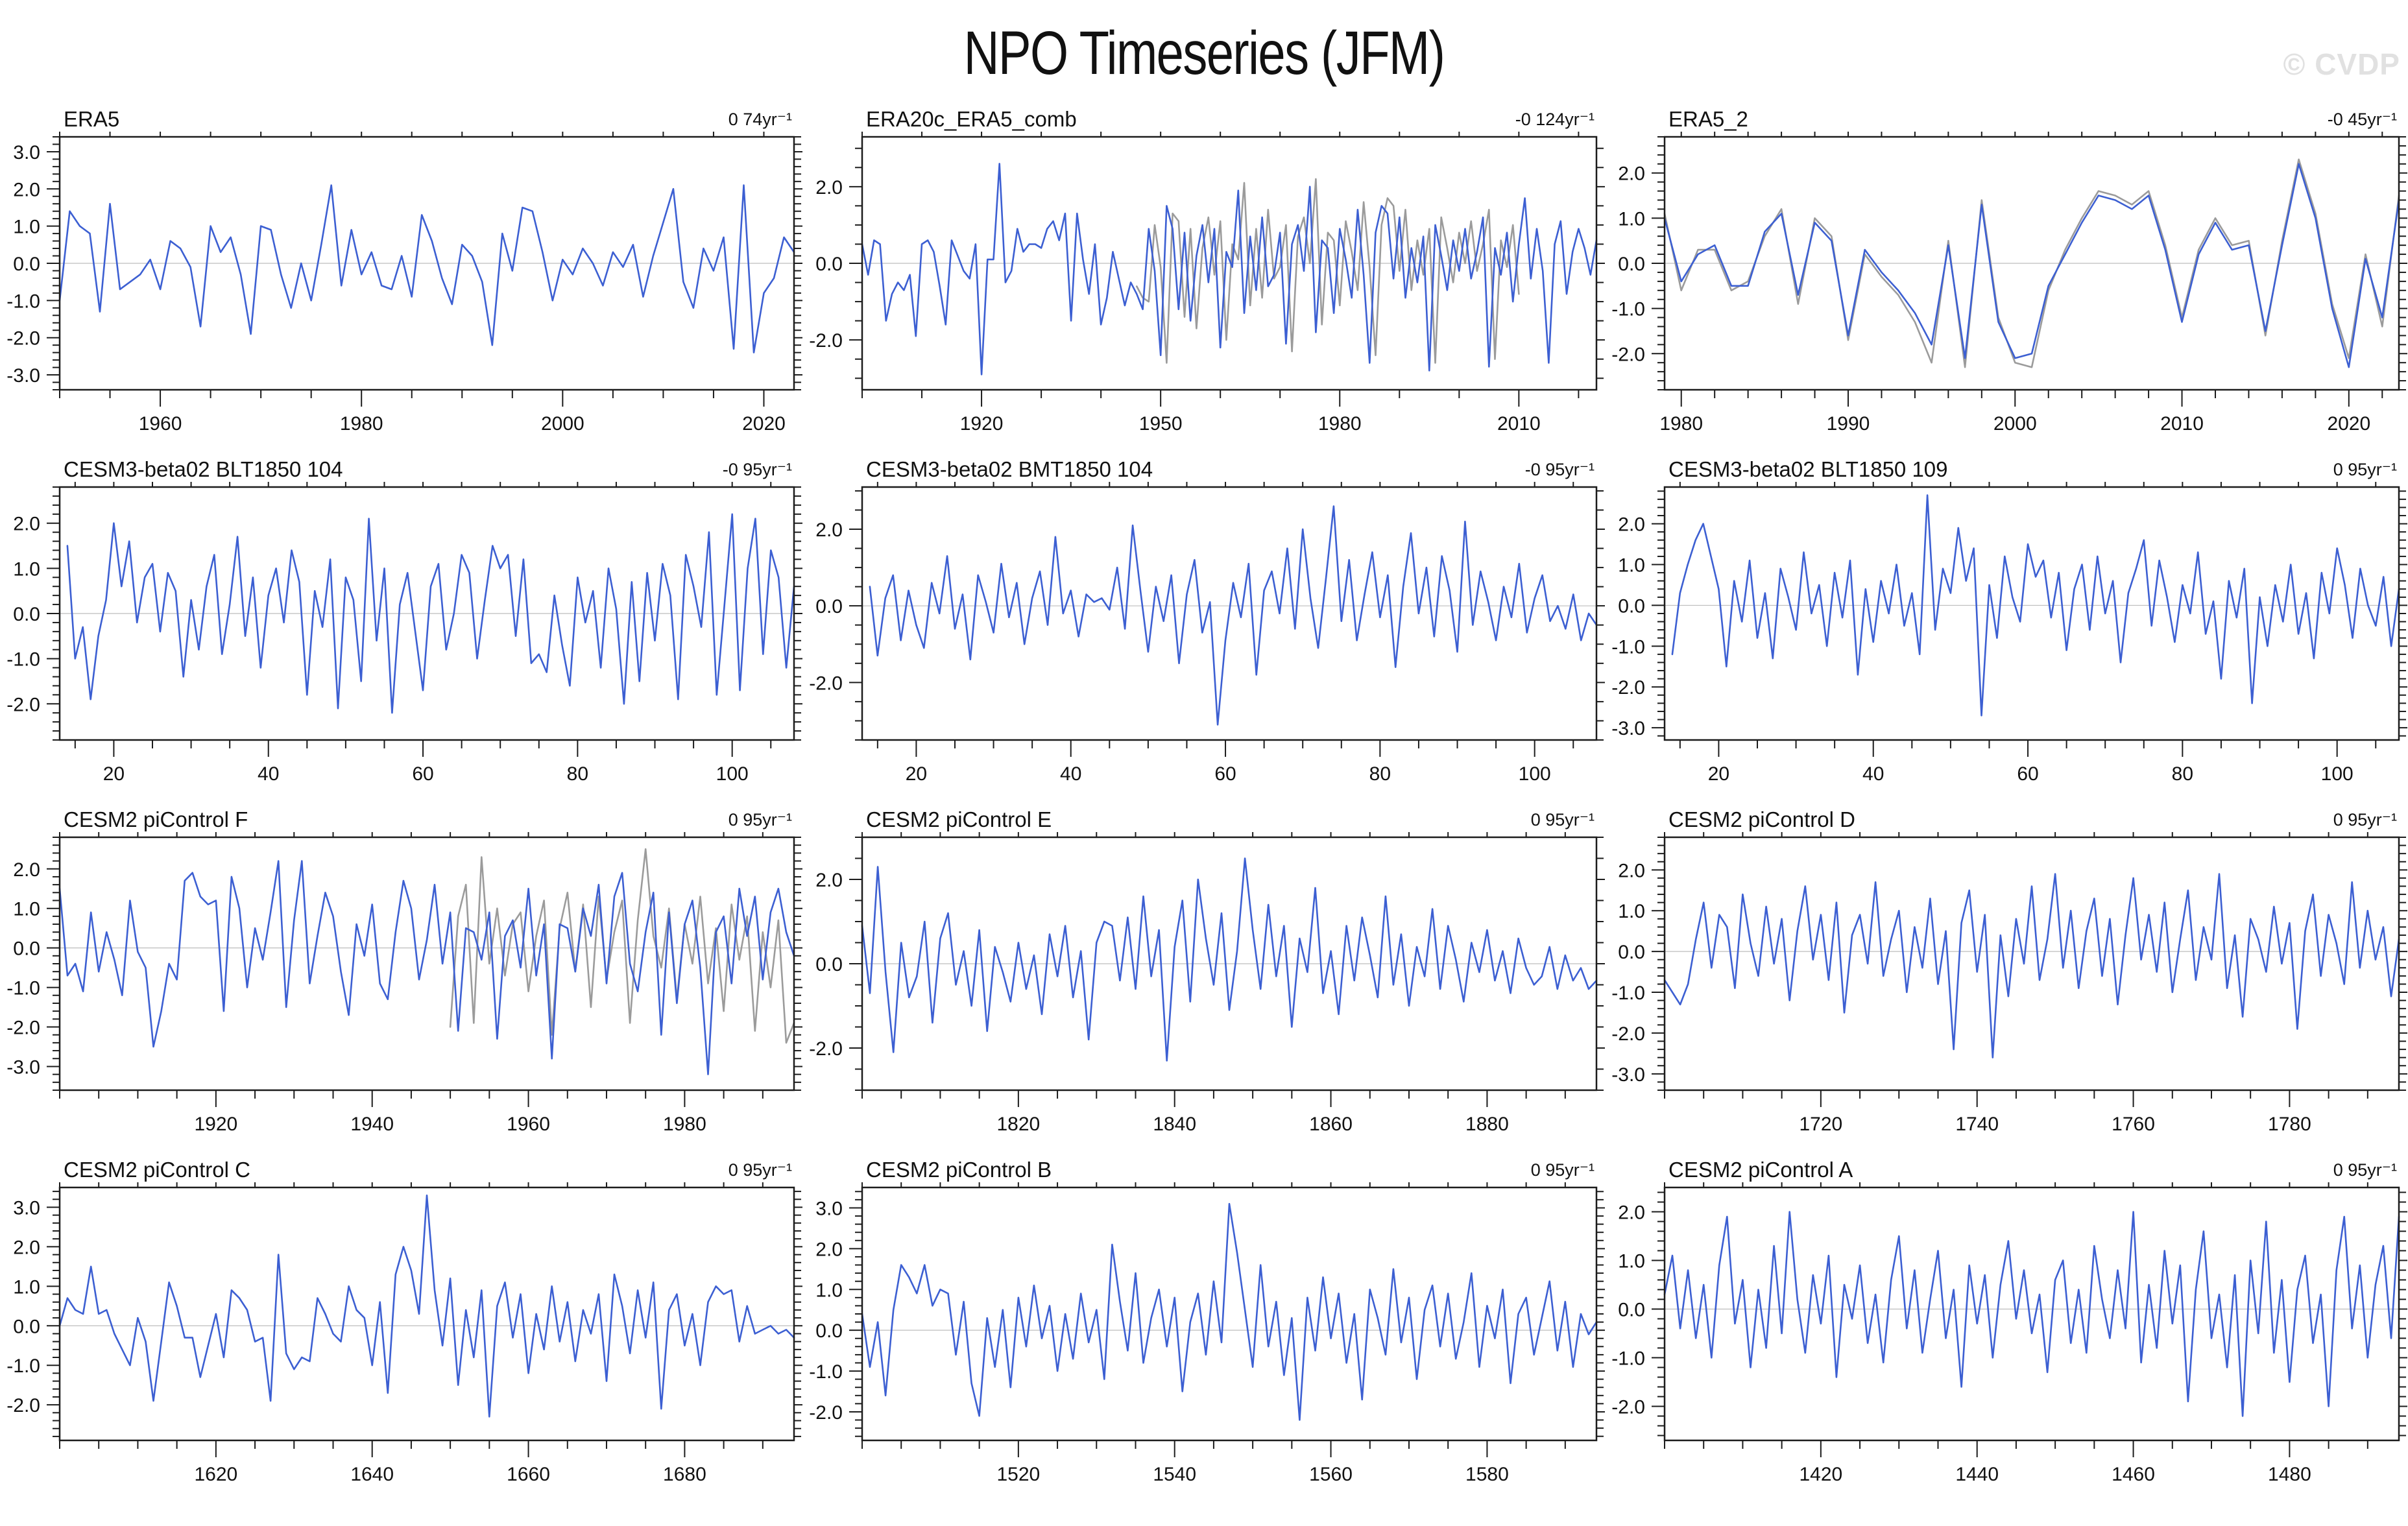  What do you see at coordinates (1555, 119) in the screenshot?
I see `panel-trend: -0 124yr⁻¹` at bounding box center [1555, 119].